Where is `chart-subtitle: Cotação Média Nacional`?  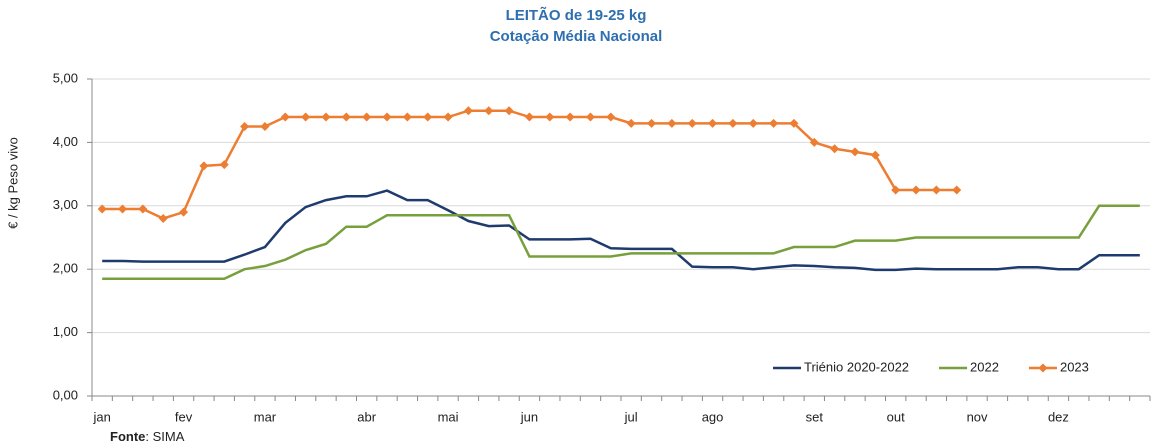
chart-subtitle: Cotação Média Nacional is located at coordinates (576, 36).